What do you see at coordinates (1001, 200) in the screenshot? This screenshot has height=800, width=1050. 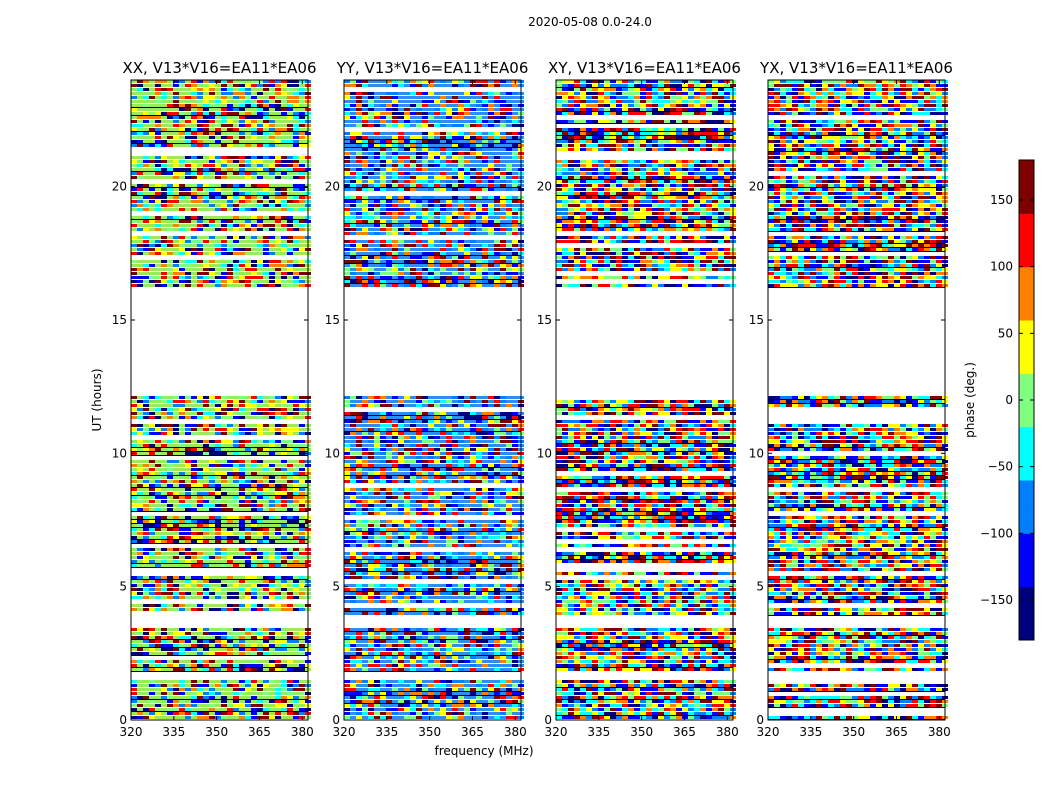 I see `colorbar-tick-label: 150` at bounding box center [1001, 200].